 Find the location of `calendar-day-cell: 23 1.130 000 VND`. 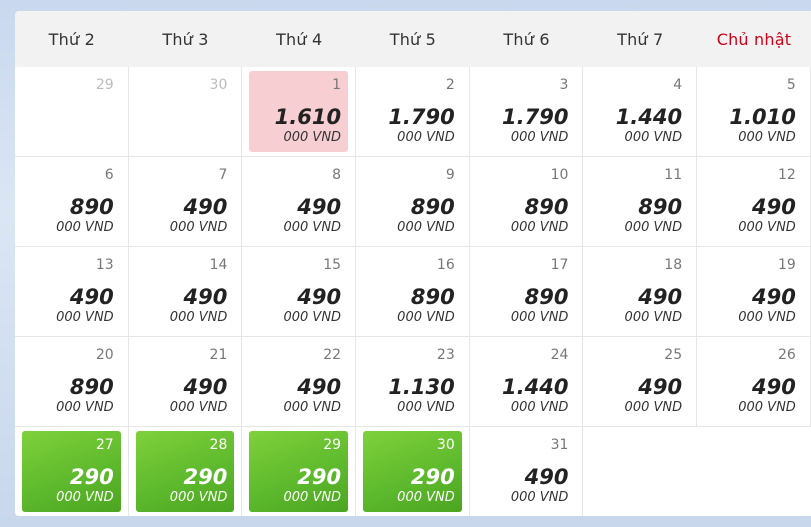

calendar-day-cell: 23 1.130 000 VND is located at coordinates (413, 382).